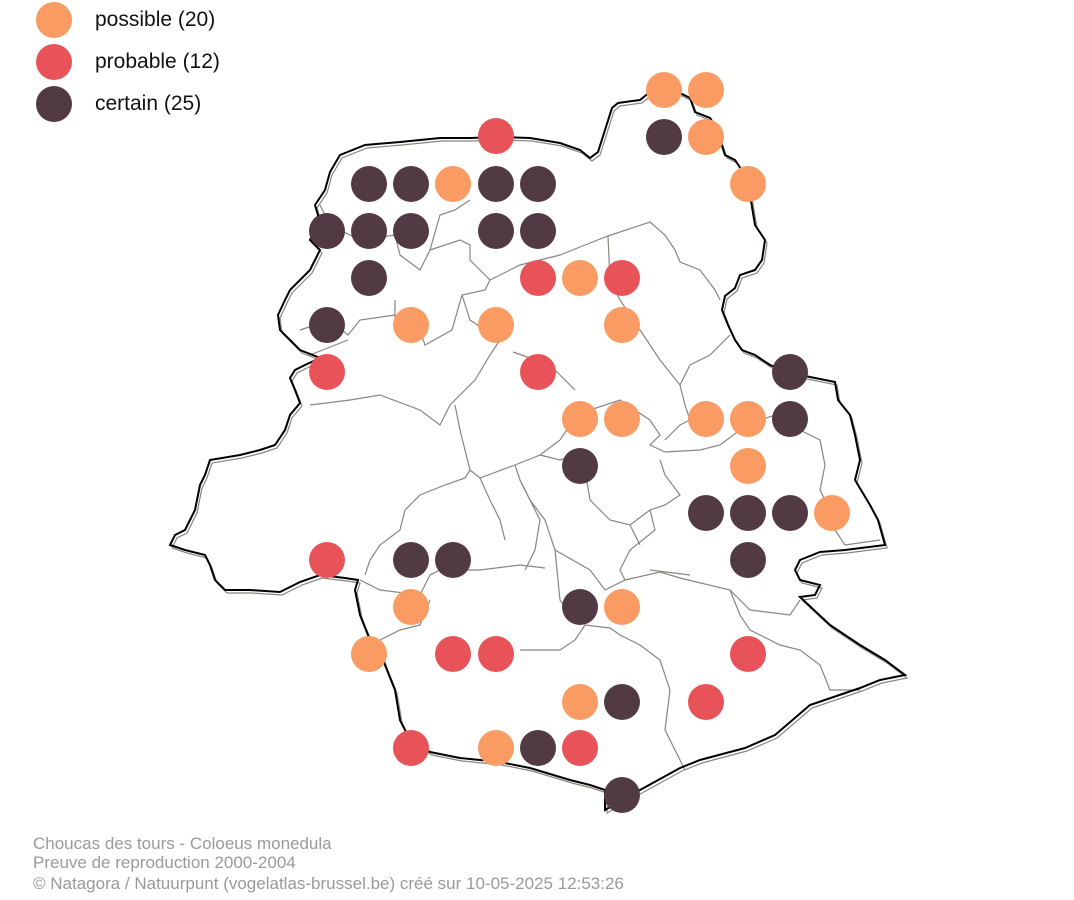  I want to click on legend-label-certain: certain (25), so click(148, 103).